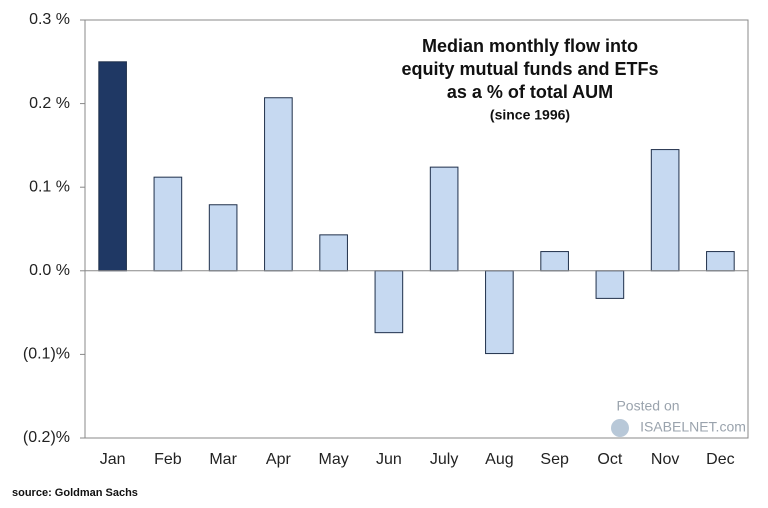 This screenshot has height=508, width=768. Describe the element at coordinates (665, 459) in the screenshot. I see `x-tick-label: Nov` at that location.